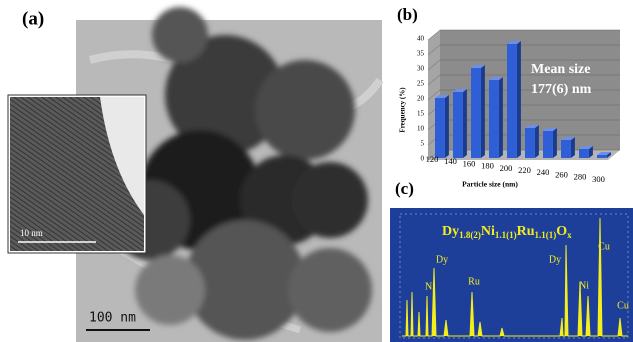  I want to click on y-tick-label: 30, so click(421, 69).